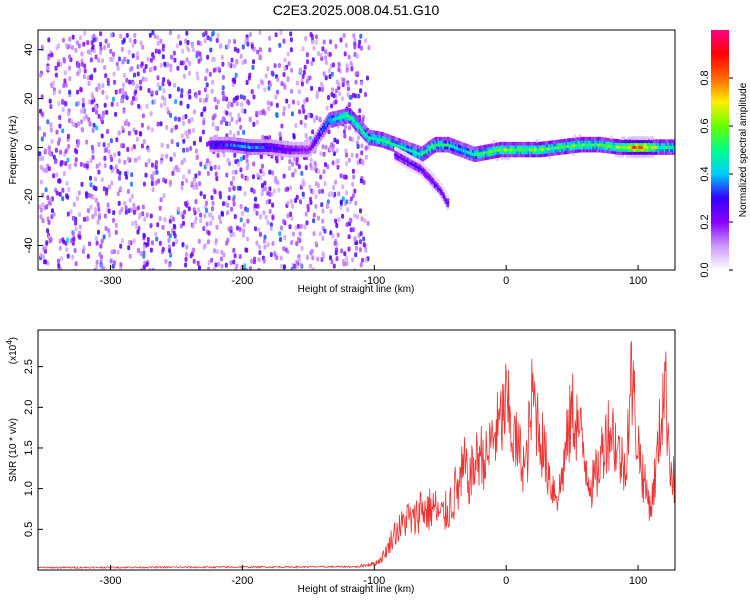 The width and height of the screenshot is (750, 600). I want to click on colorbar-tick-label: 0.6, so click(705, 125).